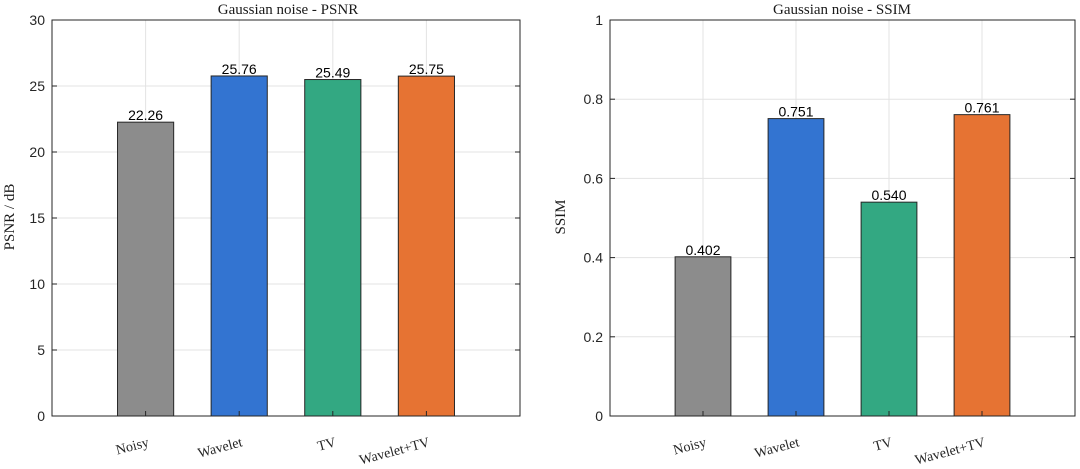 Image resolution: width=1080 pixels, height=469 pixels. What do you see at coordinates (426, 69) in the screenshot?
I see `data-label: 25.75` at bounding box center [426, 69].